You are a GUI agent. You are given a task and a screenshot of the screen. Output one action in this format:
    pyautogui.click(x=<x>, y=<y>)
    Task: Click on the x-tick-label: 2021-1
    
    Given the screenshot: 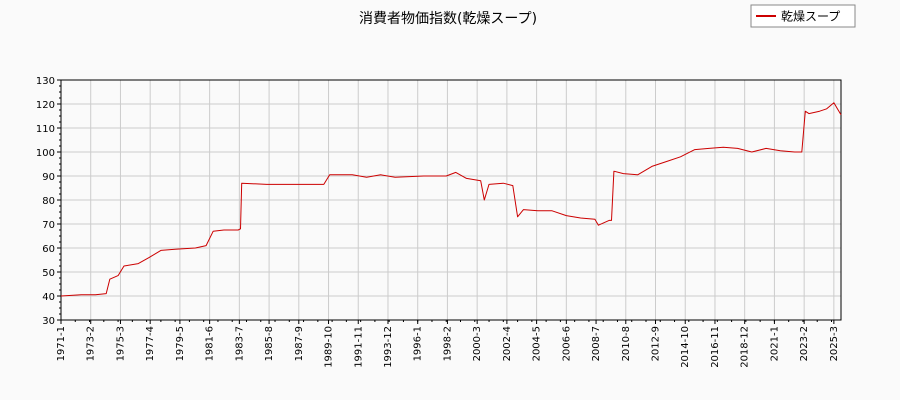 What is the action you would take?
    pyautogui.click(x=774, y=343)
    